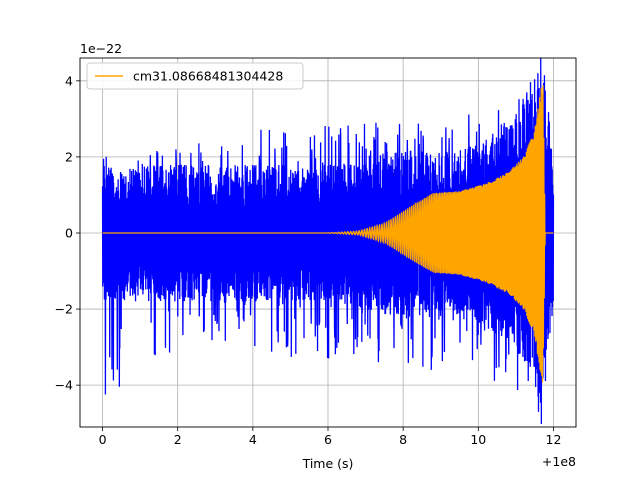  I want to click on x-tick-label: 8, so click(403, 439).